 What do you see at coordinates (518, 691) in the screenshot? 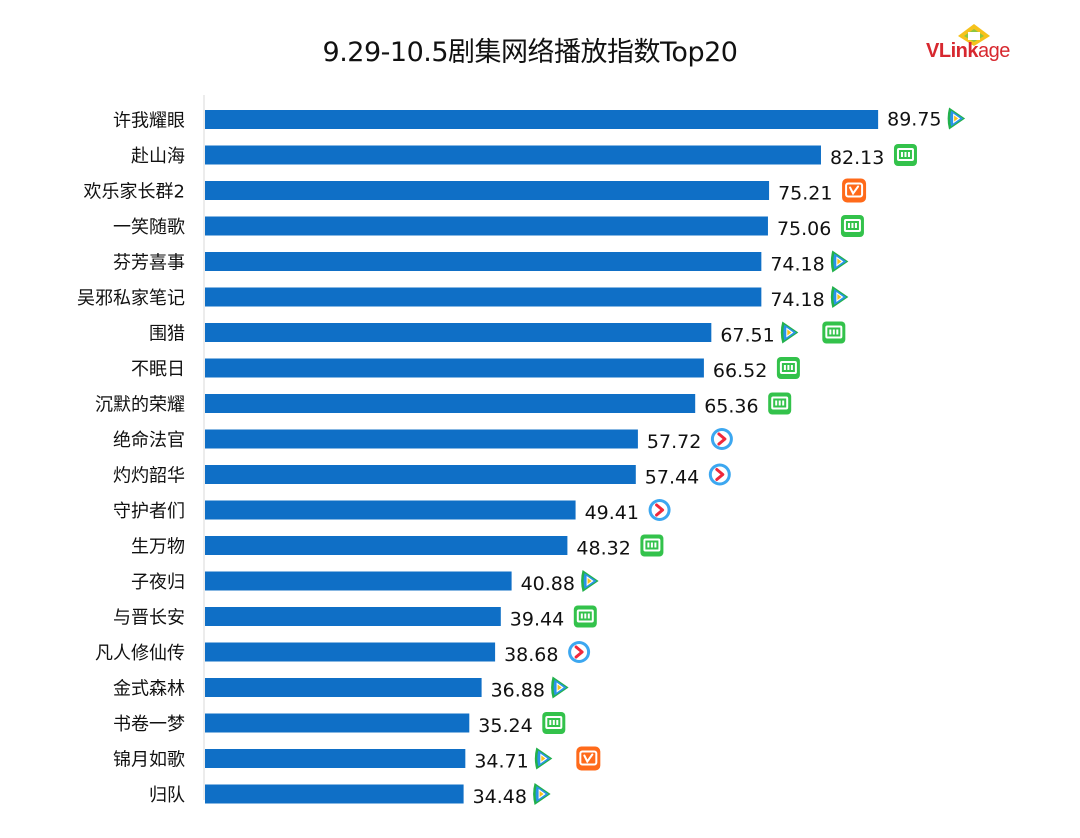
I see `value-label: 36.88` at bounding box center [518, 691].